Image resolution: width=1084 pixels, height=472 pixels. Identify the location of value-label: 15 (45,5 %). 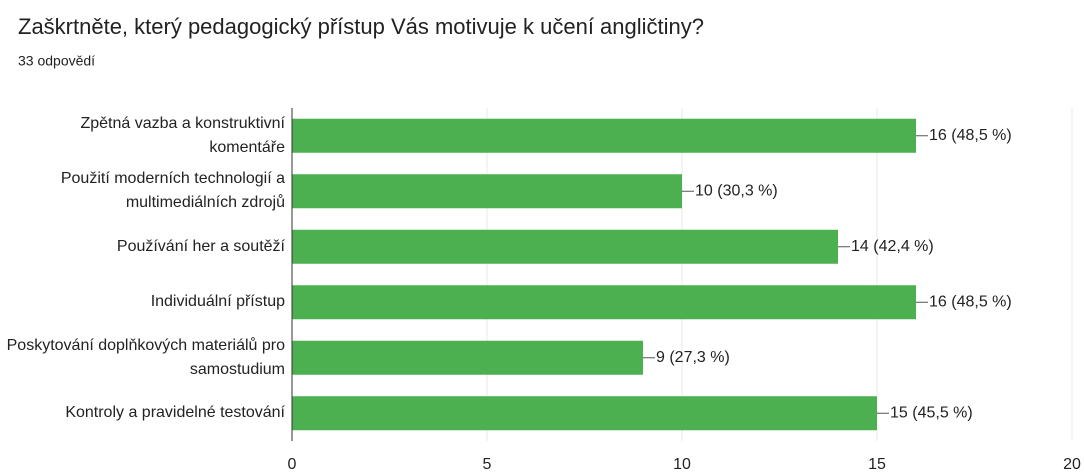
(931, 412).